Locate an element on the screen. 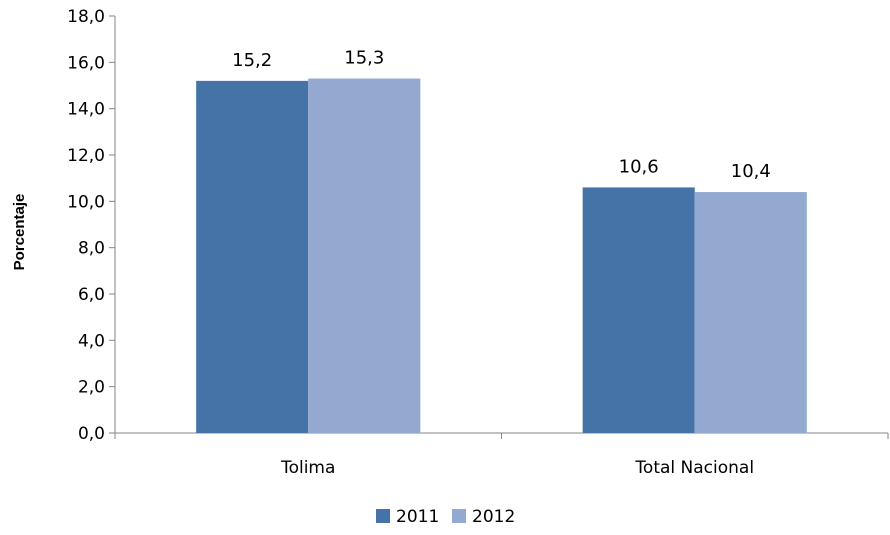 The image size is (890, 535). y-tick-label: 2,0 is located at coordinates (91, 388).